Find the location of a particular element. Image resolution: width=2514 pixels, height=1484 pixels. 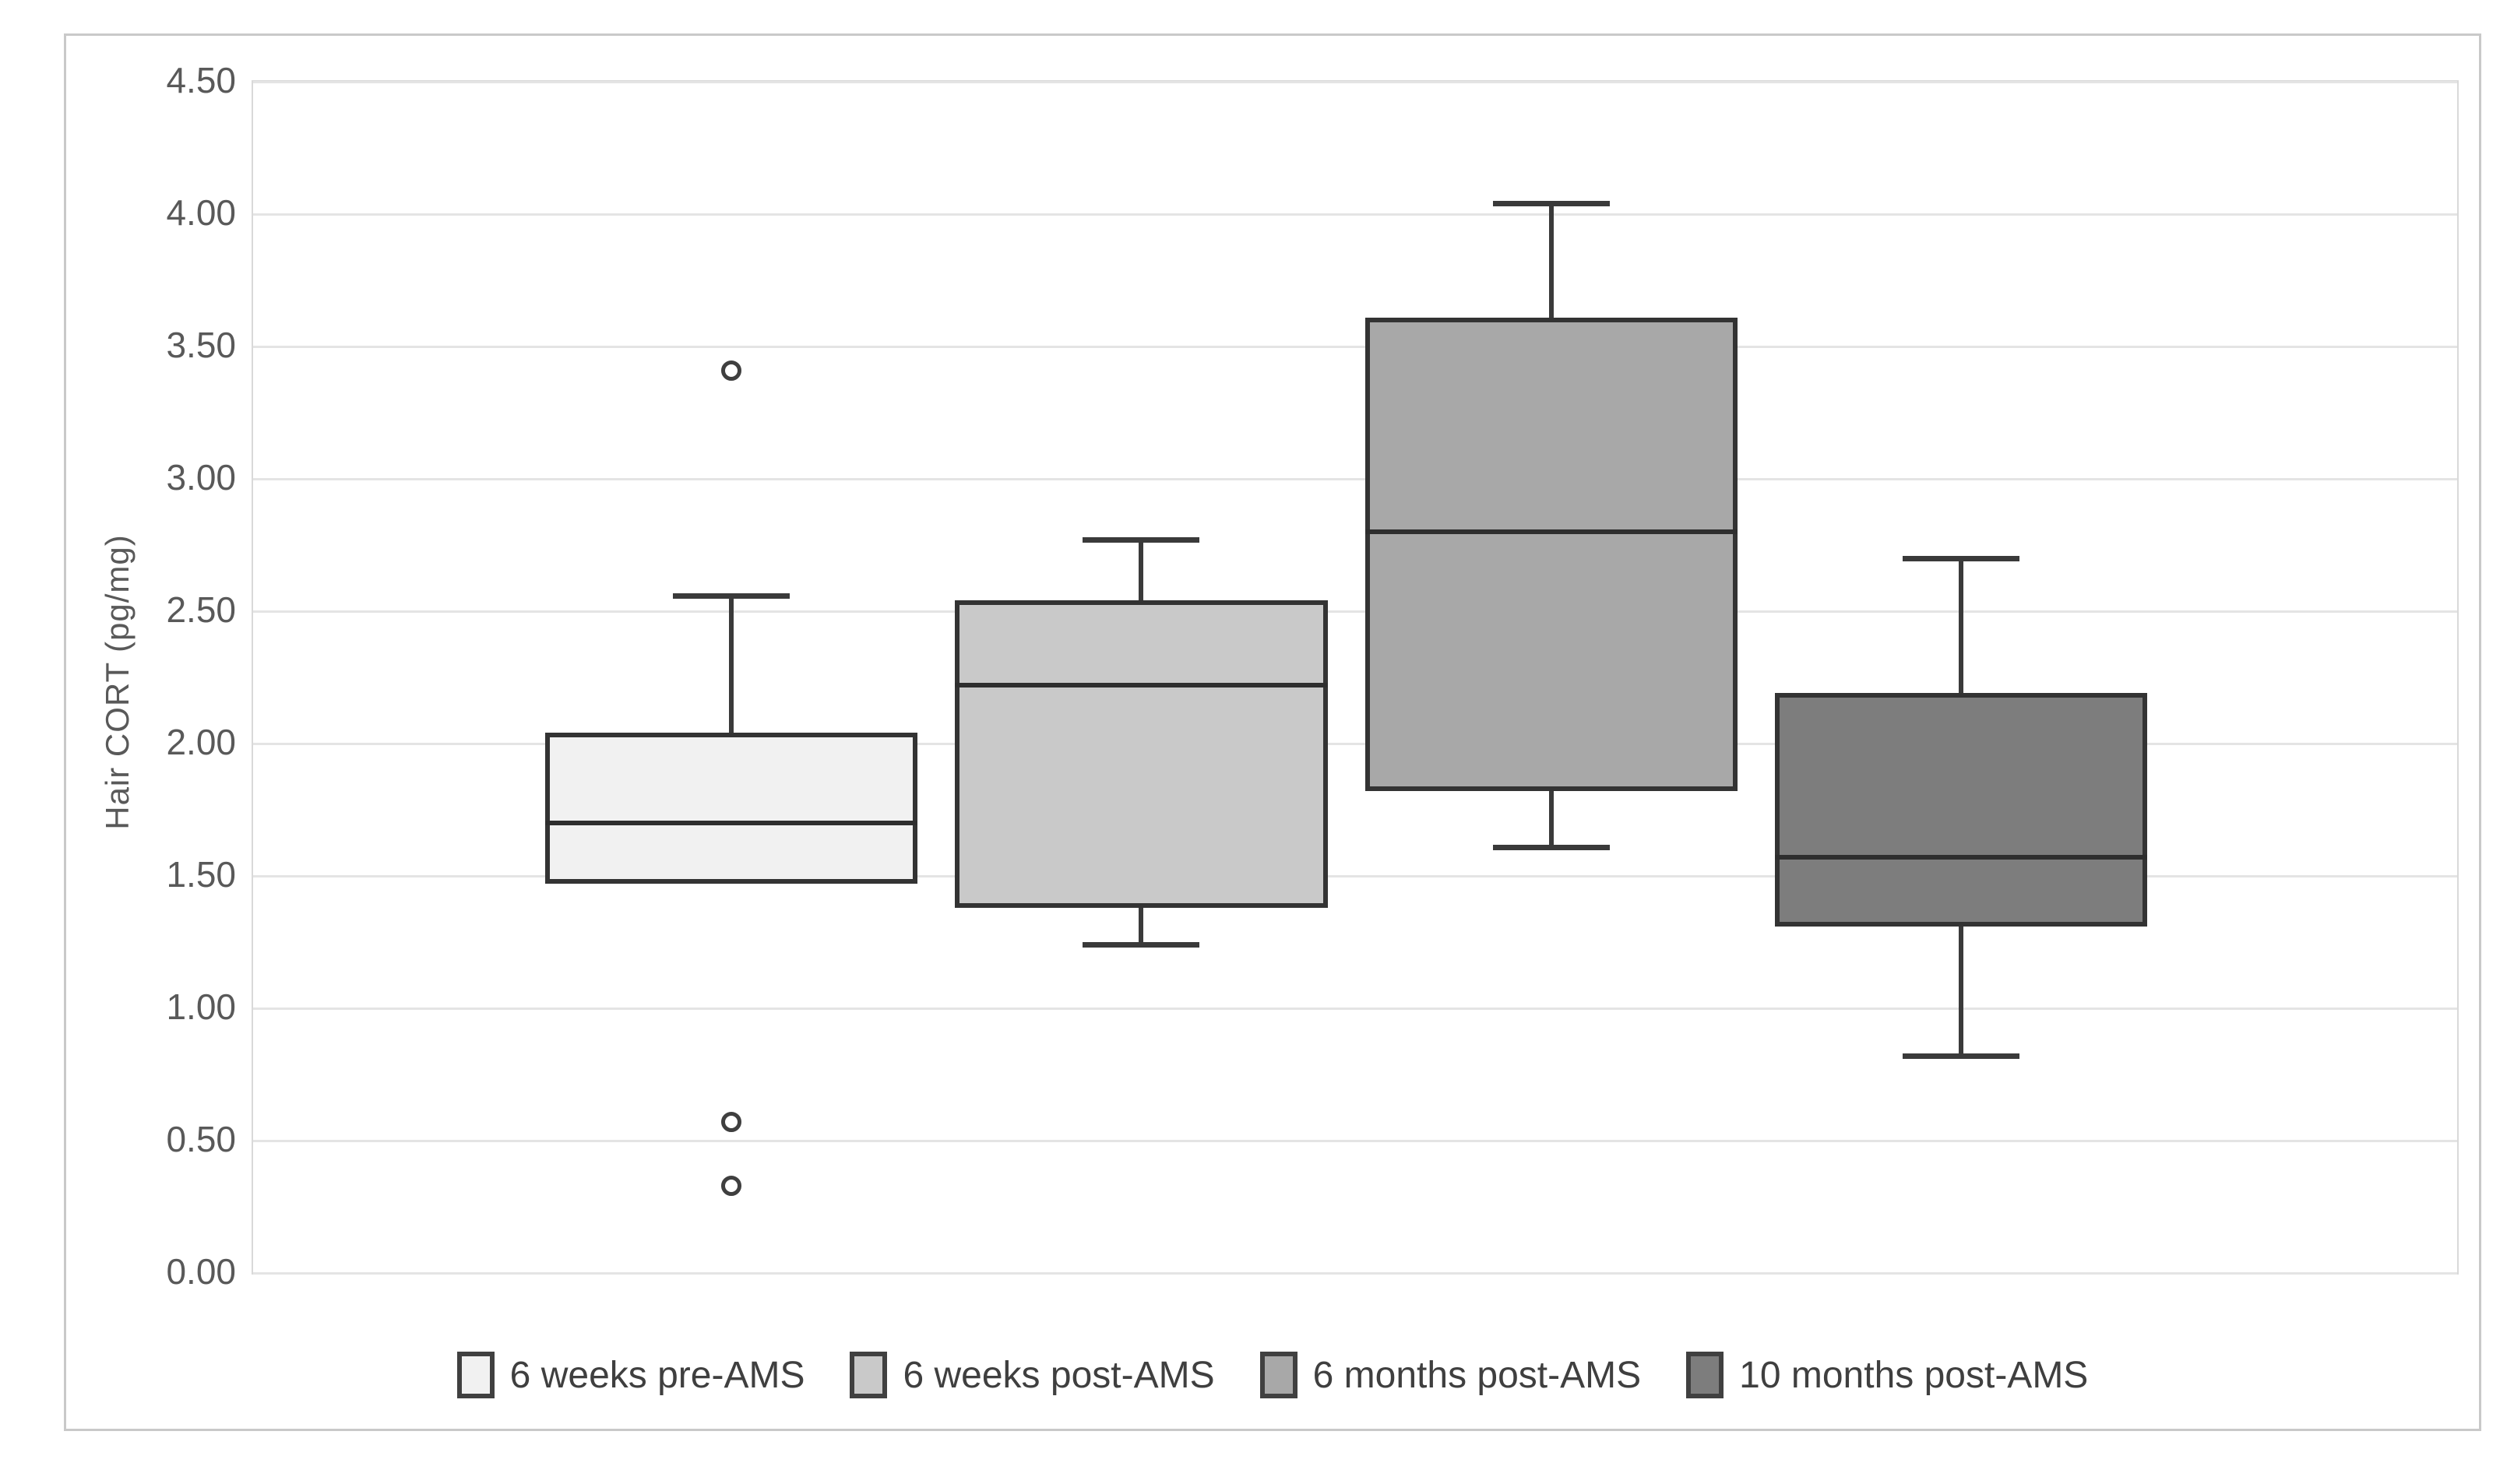

legend-item-6-weeks-post-ams: 6 weeks post-AMS is located at coordinates (1032, 1375).